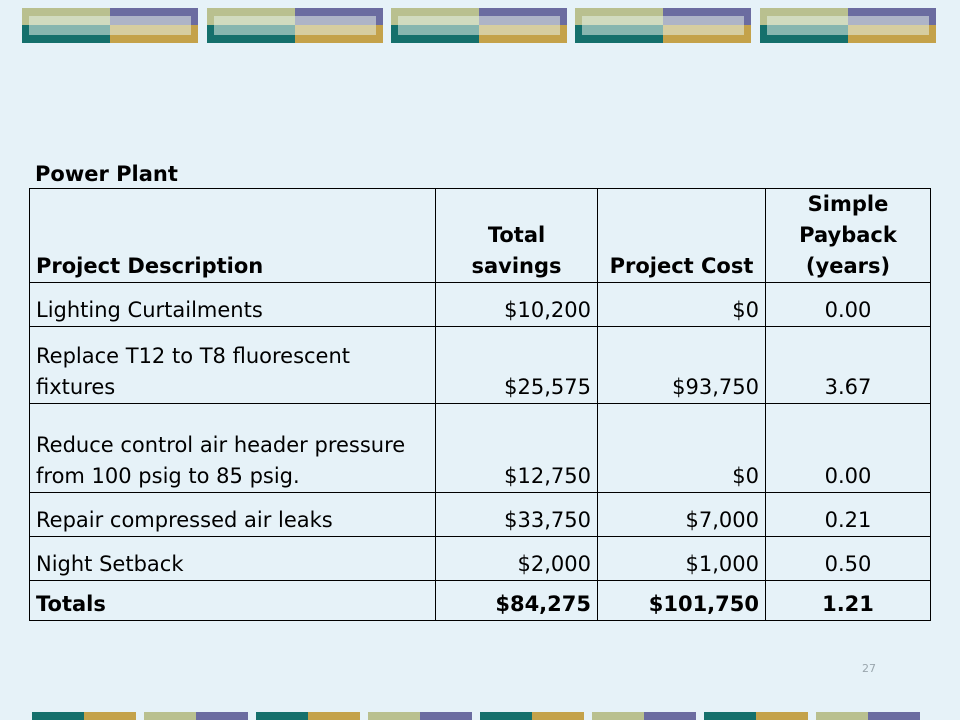  Describe the element at coordinates (232, 558) in the screenshot. I see `row-description: Night Setback` at that location.